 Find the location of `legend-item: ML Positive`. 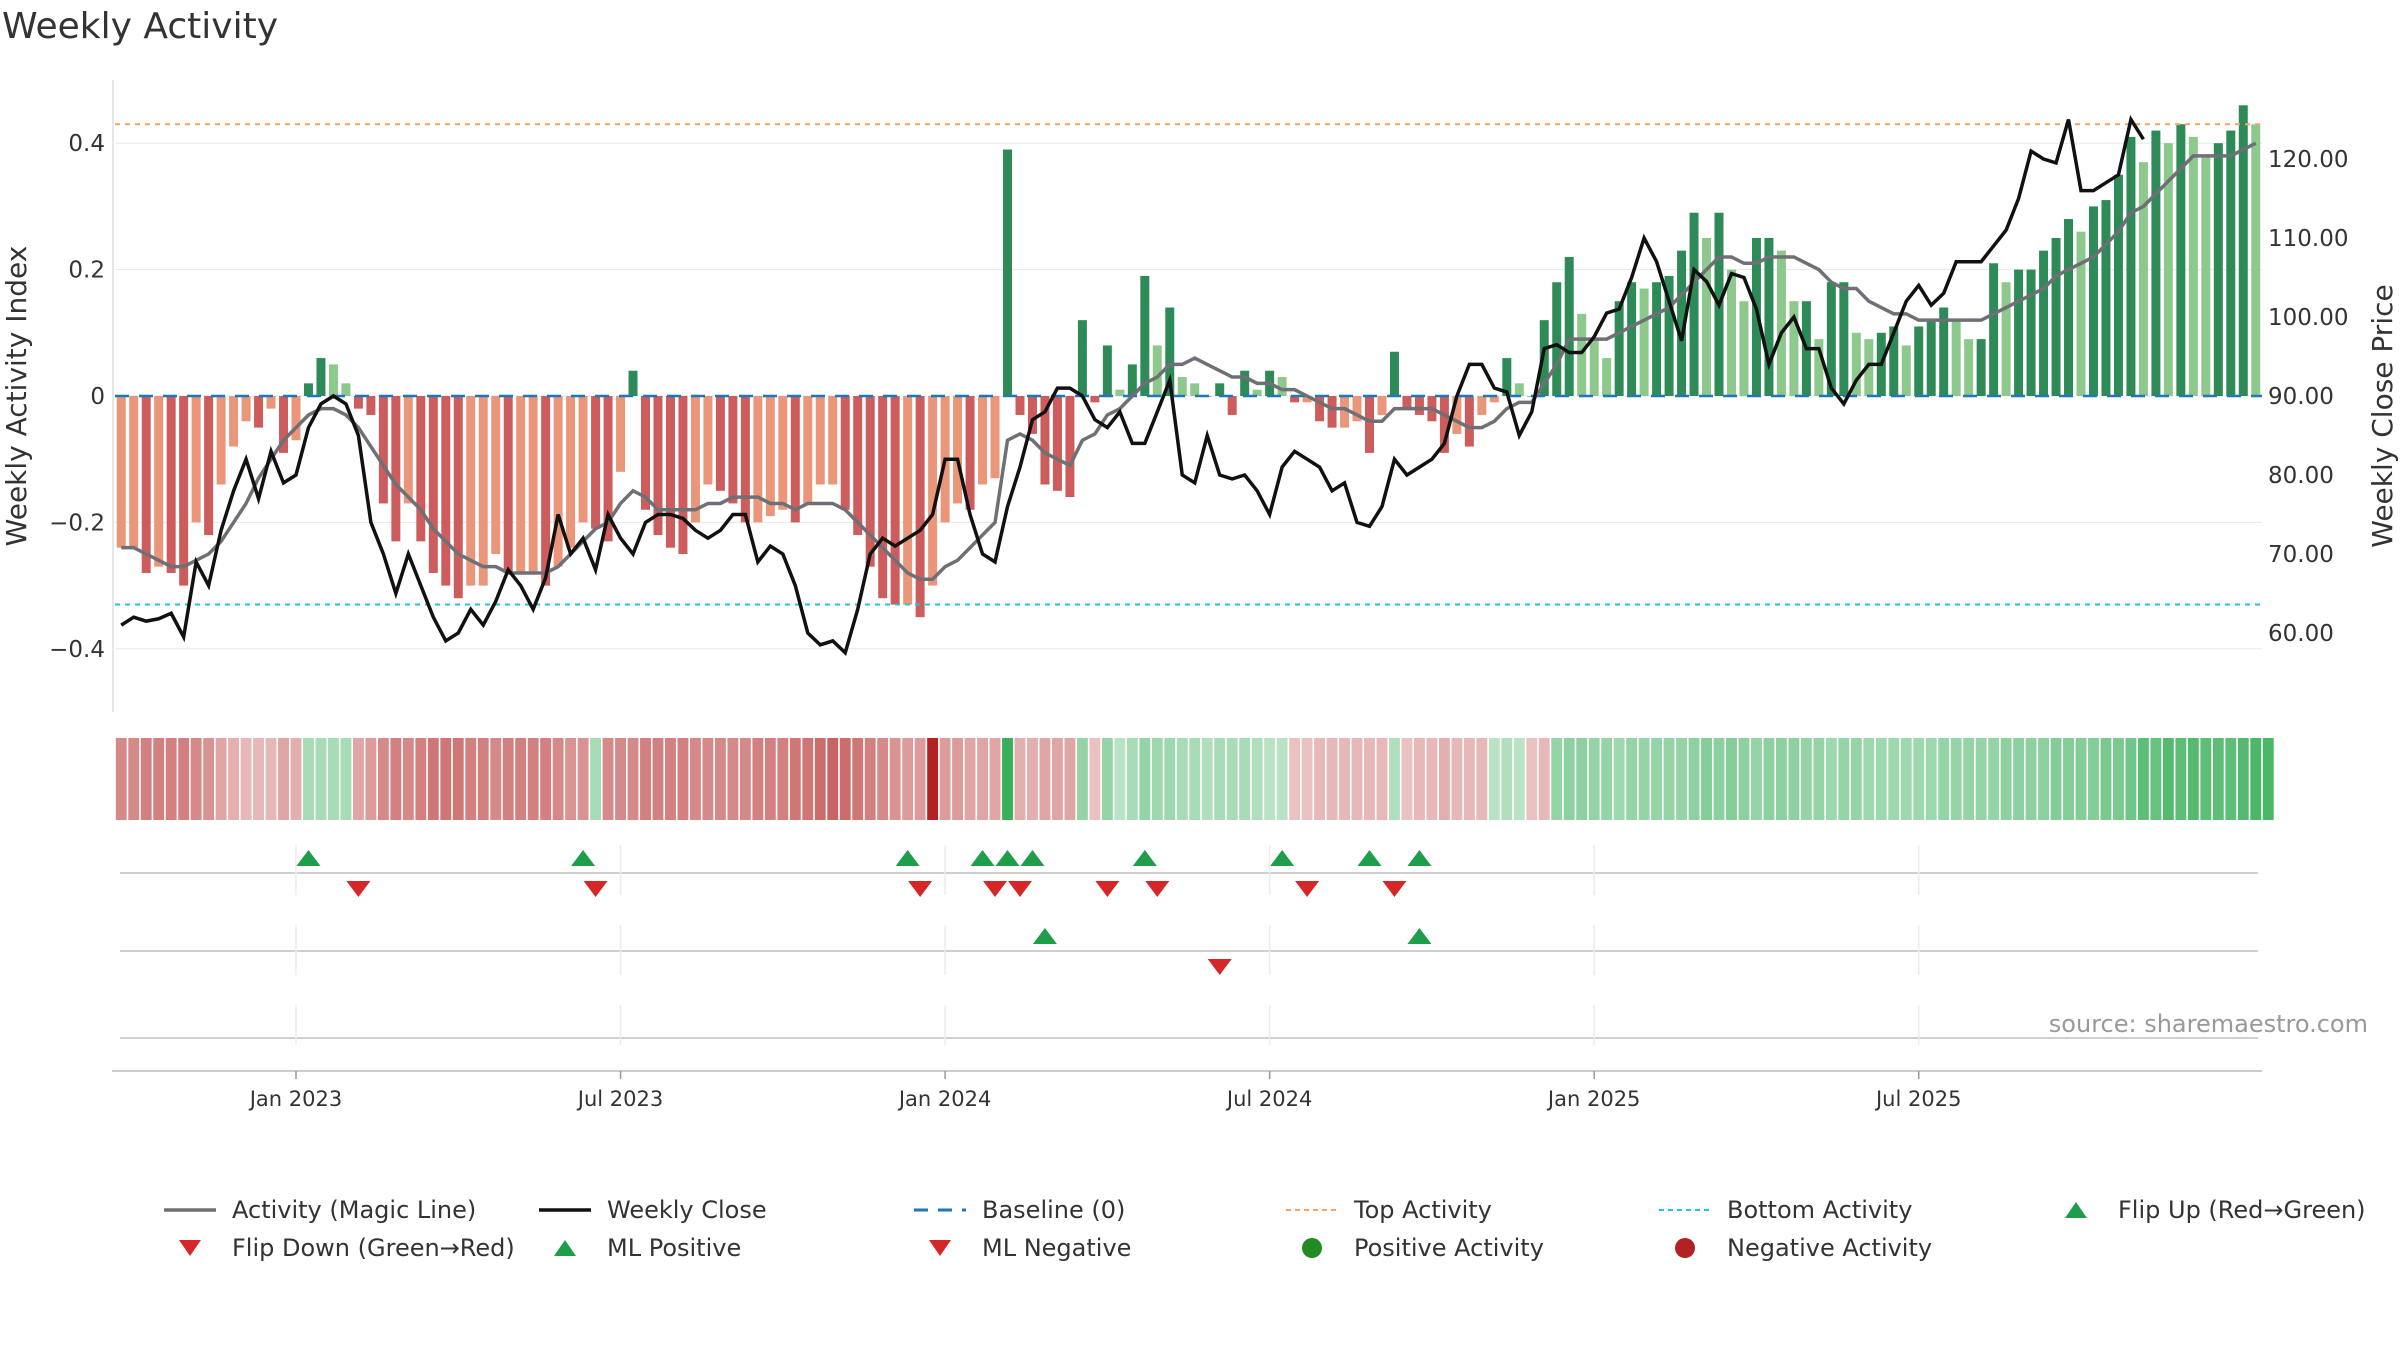

legend-item: ML Positive is located at coordinates (638, 1248).